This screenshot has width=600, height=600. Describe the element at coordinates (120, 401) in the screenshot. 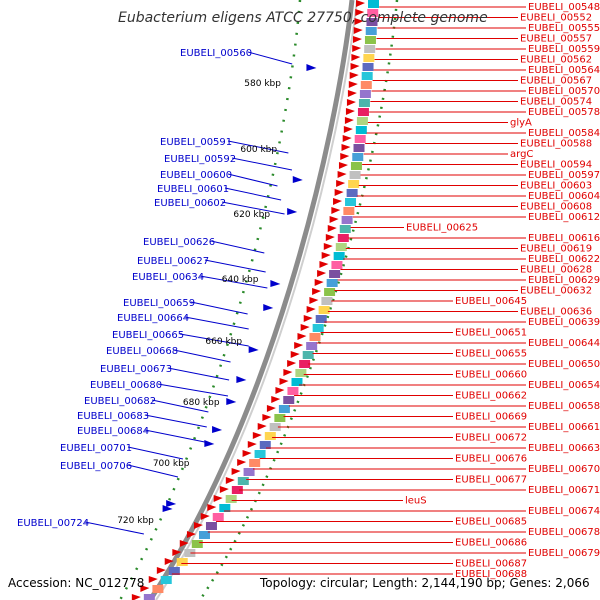

I see `left-gene-label: EUBELI_00682` at that location.